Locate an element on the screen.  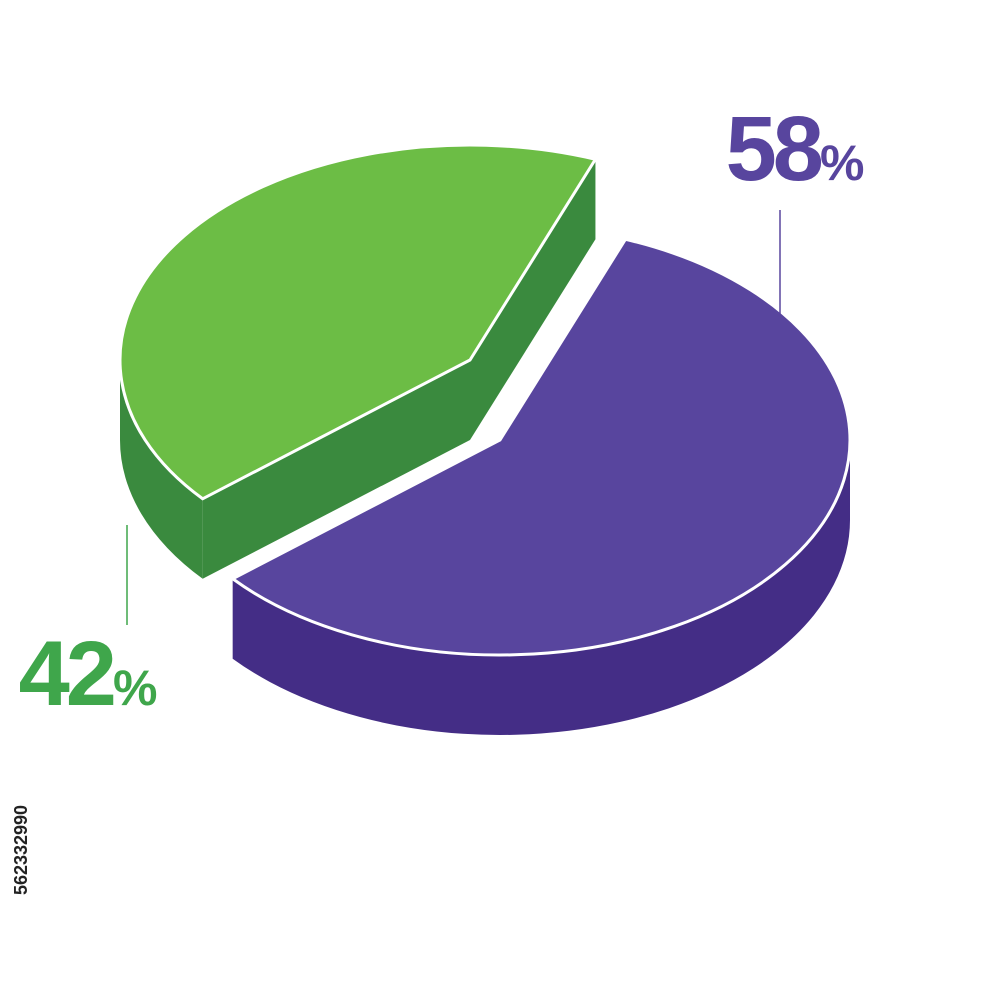
slice-side is located at coordinates (161, 469).